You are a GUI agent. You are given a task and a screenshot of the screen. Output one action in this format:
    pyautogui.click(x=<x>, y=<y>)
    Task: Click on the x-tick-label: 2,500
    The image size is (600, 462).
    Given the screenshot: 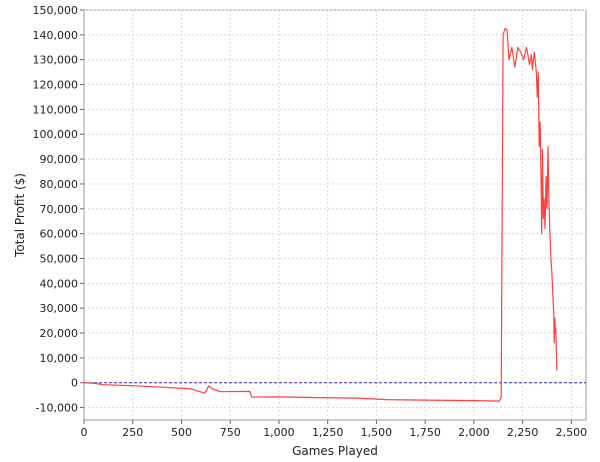 What is the action you would take?
    pyautogui.click(x=572, y=432)
    